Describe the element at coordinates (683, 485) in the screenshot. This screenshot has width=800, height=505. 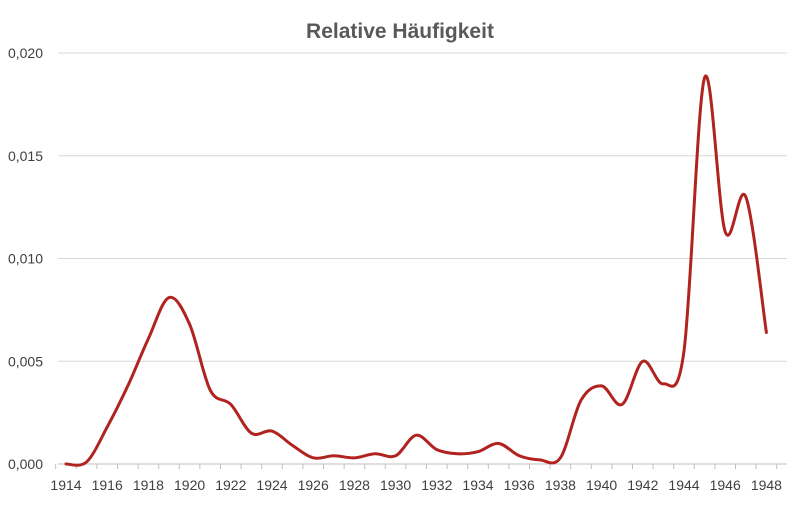
I see `x-tick-label: 1944` at that location.